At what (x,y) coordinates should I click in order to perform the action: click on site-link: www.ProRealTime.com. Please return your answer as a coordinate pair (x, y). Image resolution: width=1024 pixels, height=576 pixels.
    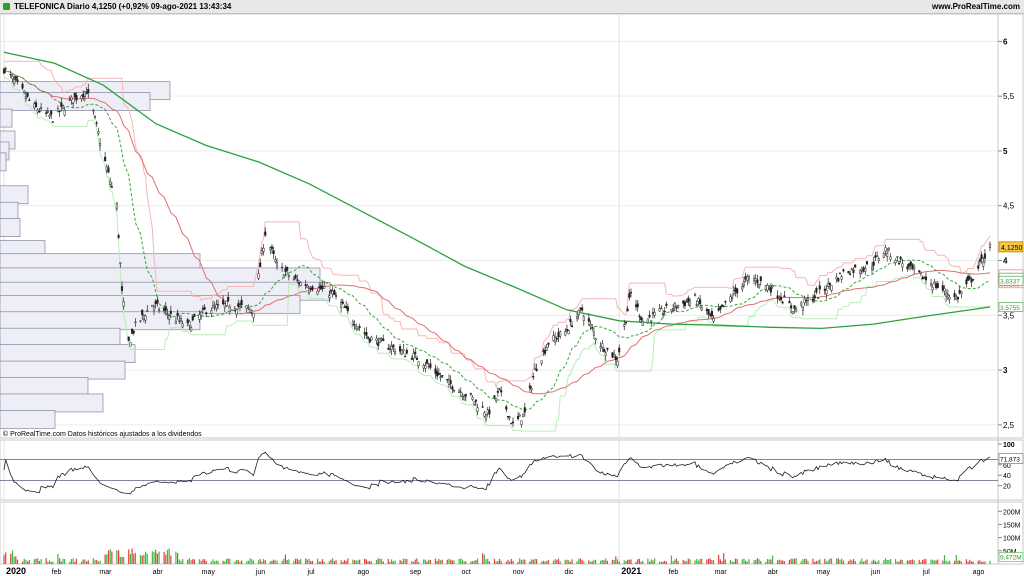
    Looking at the image, I should click on (975, 6).